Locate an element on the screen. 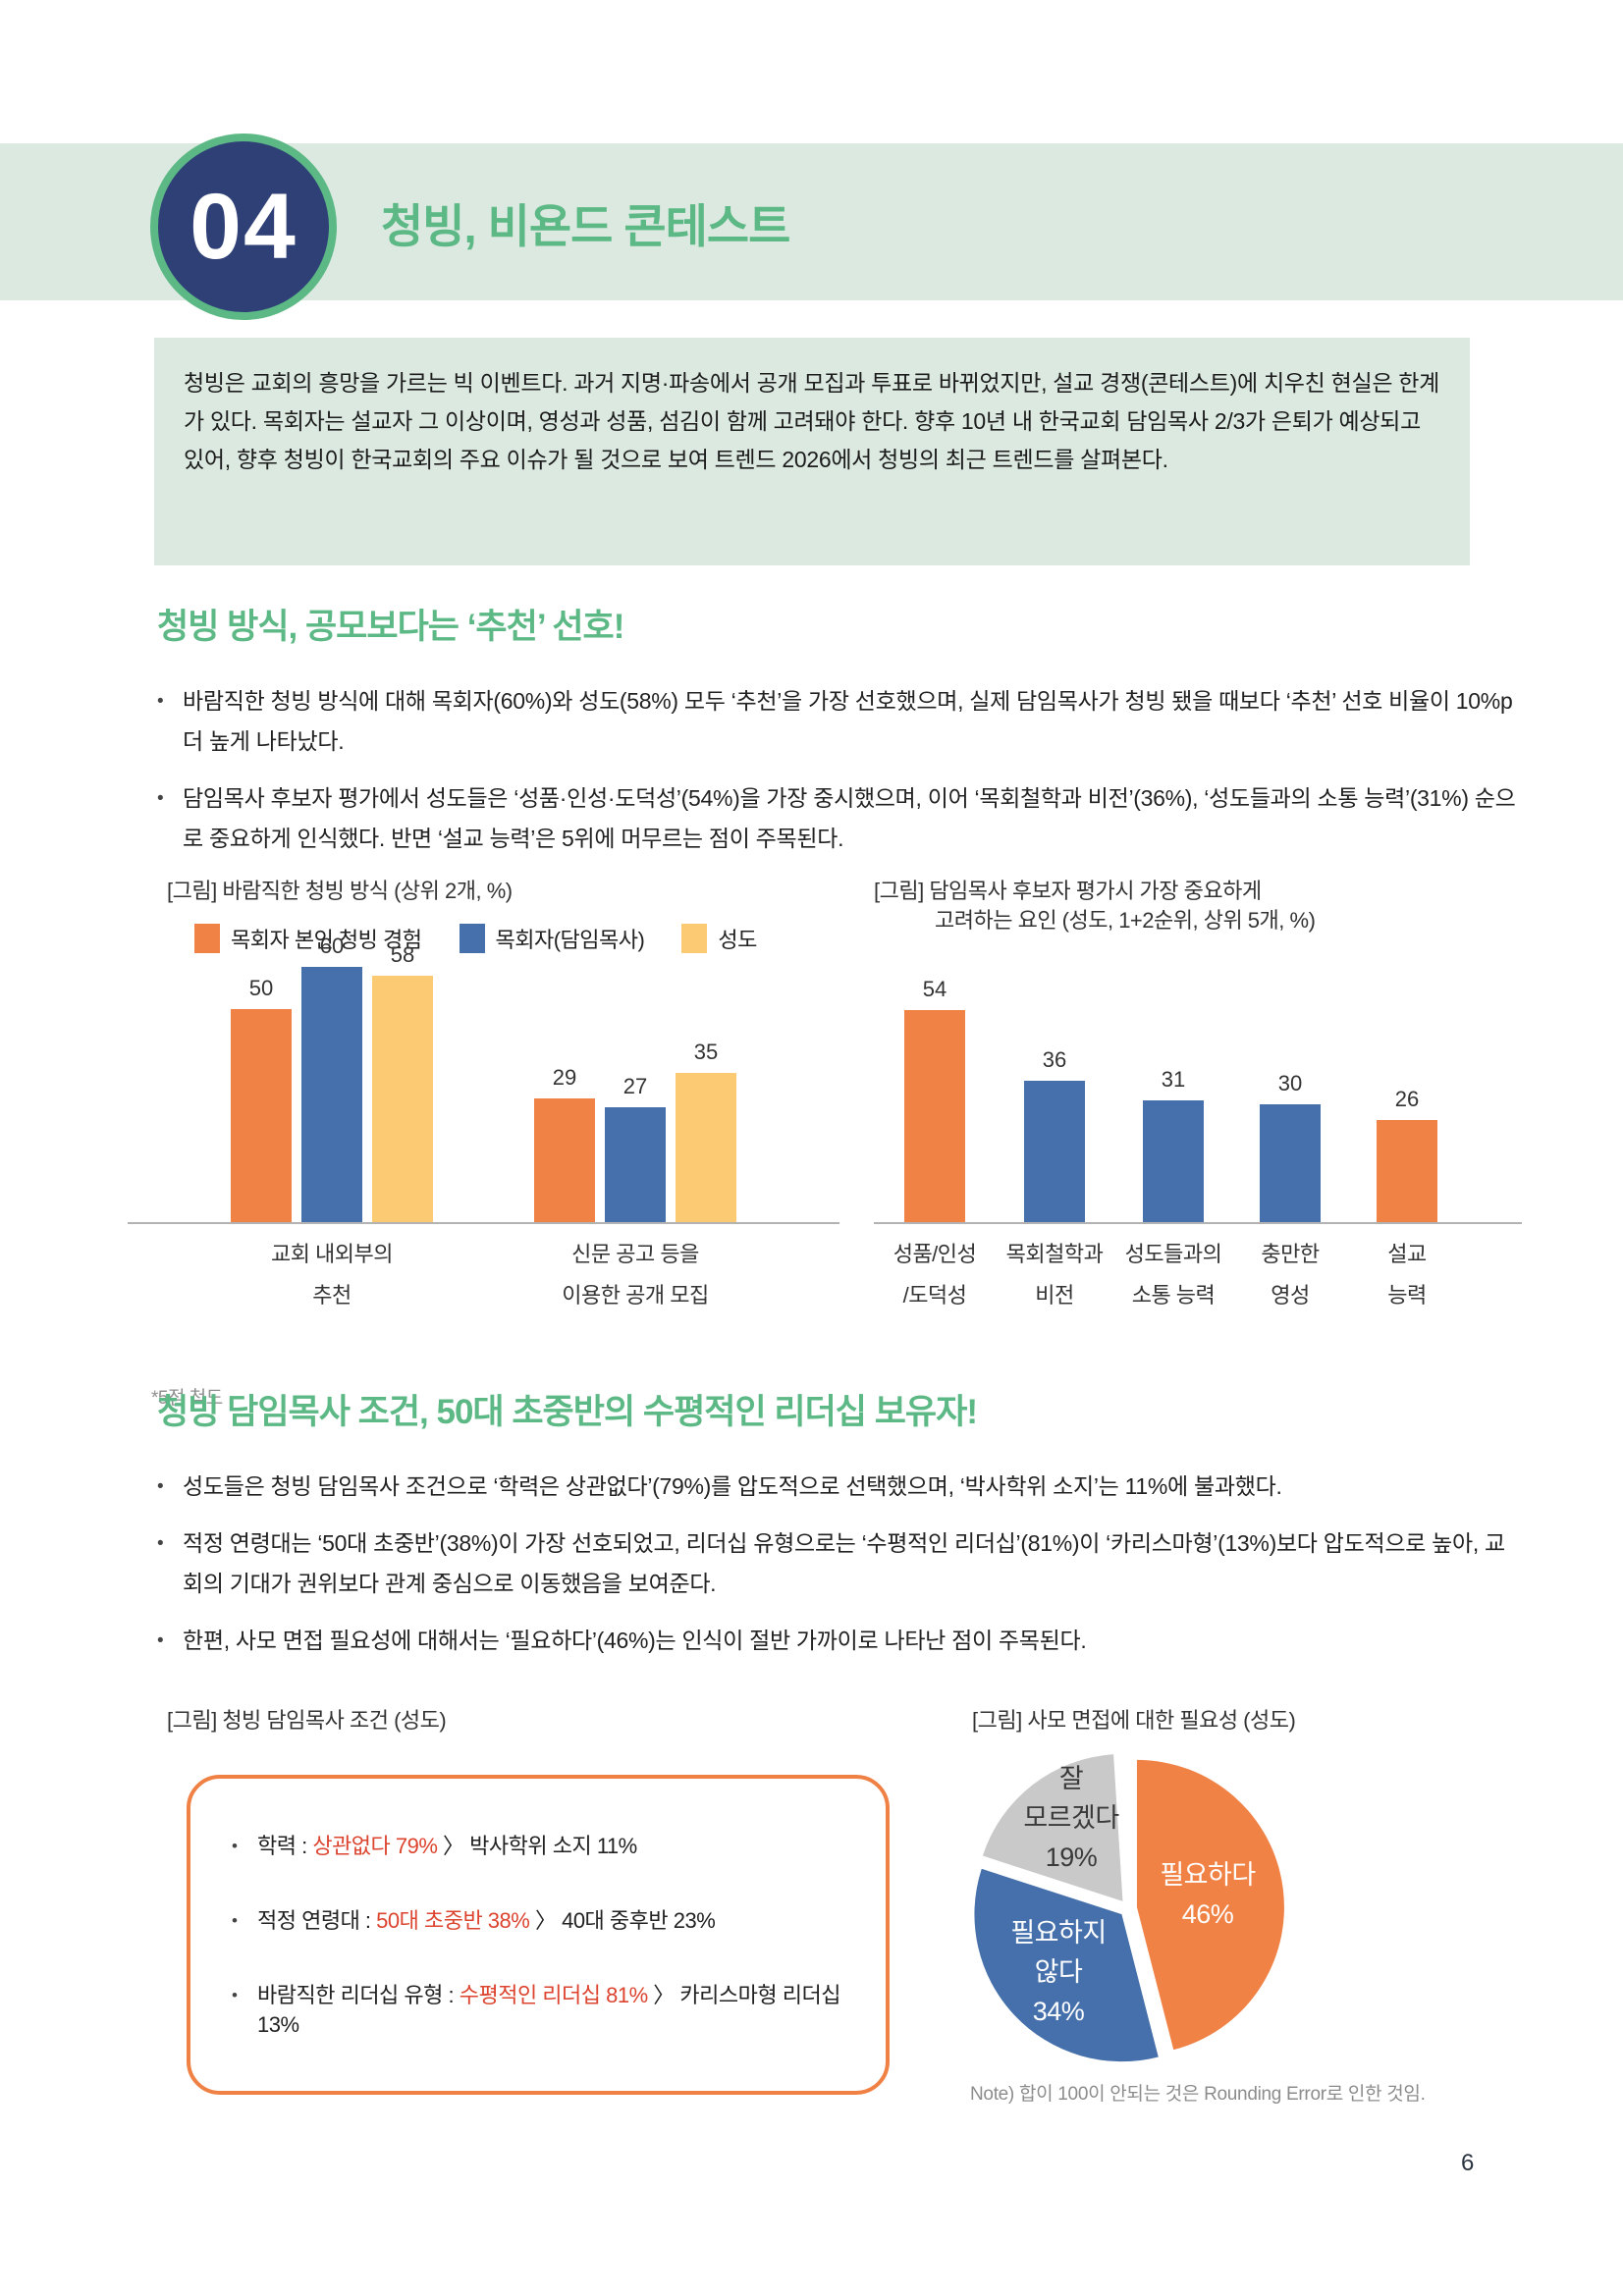  bar-value-label: 35 is located at coordinates (706, 1052).